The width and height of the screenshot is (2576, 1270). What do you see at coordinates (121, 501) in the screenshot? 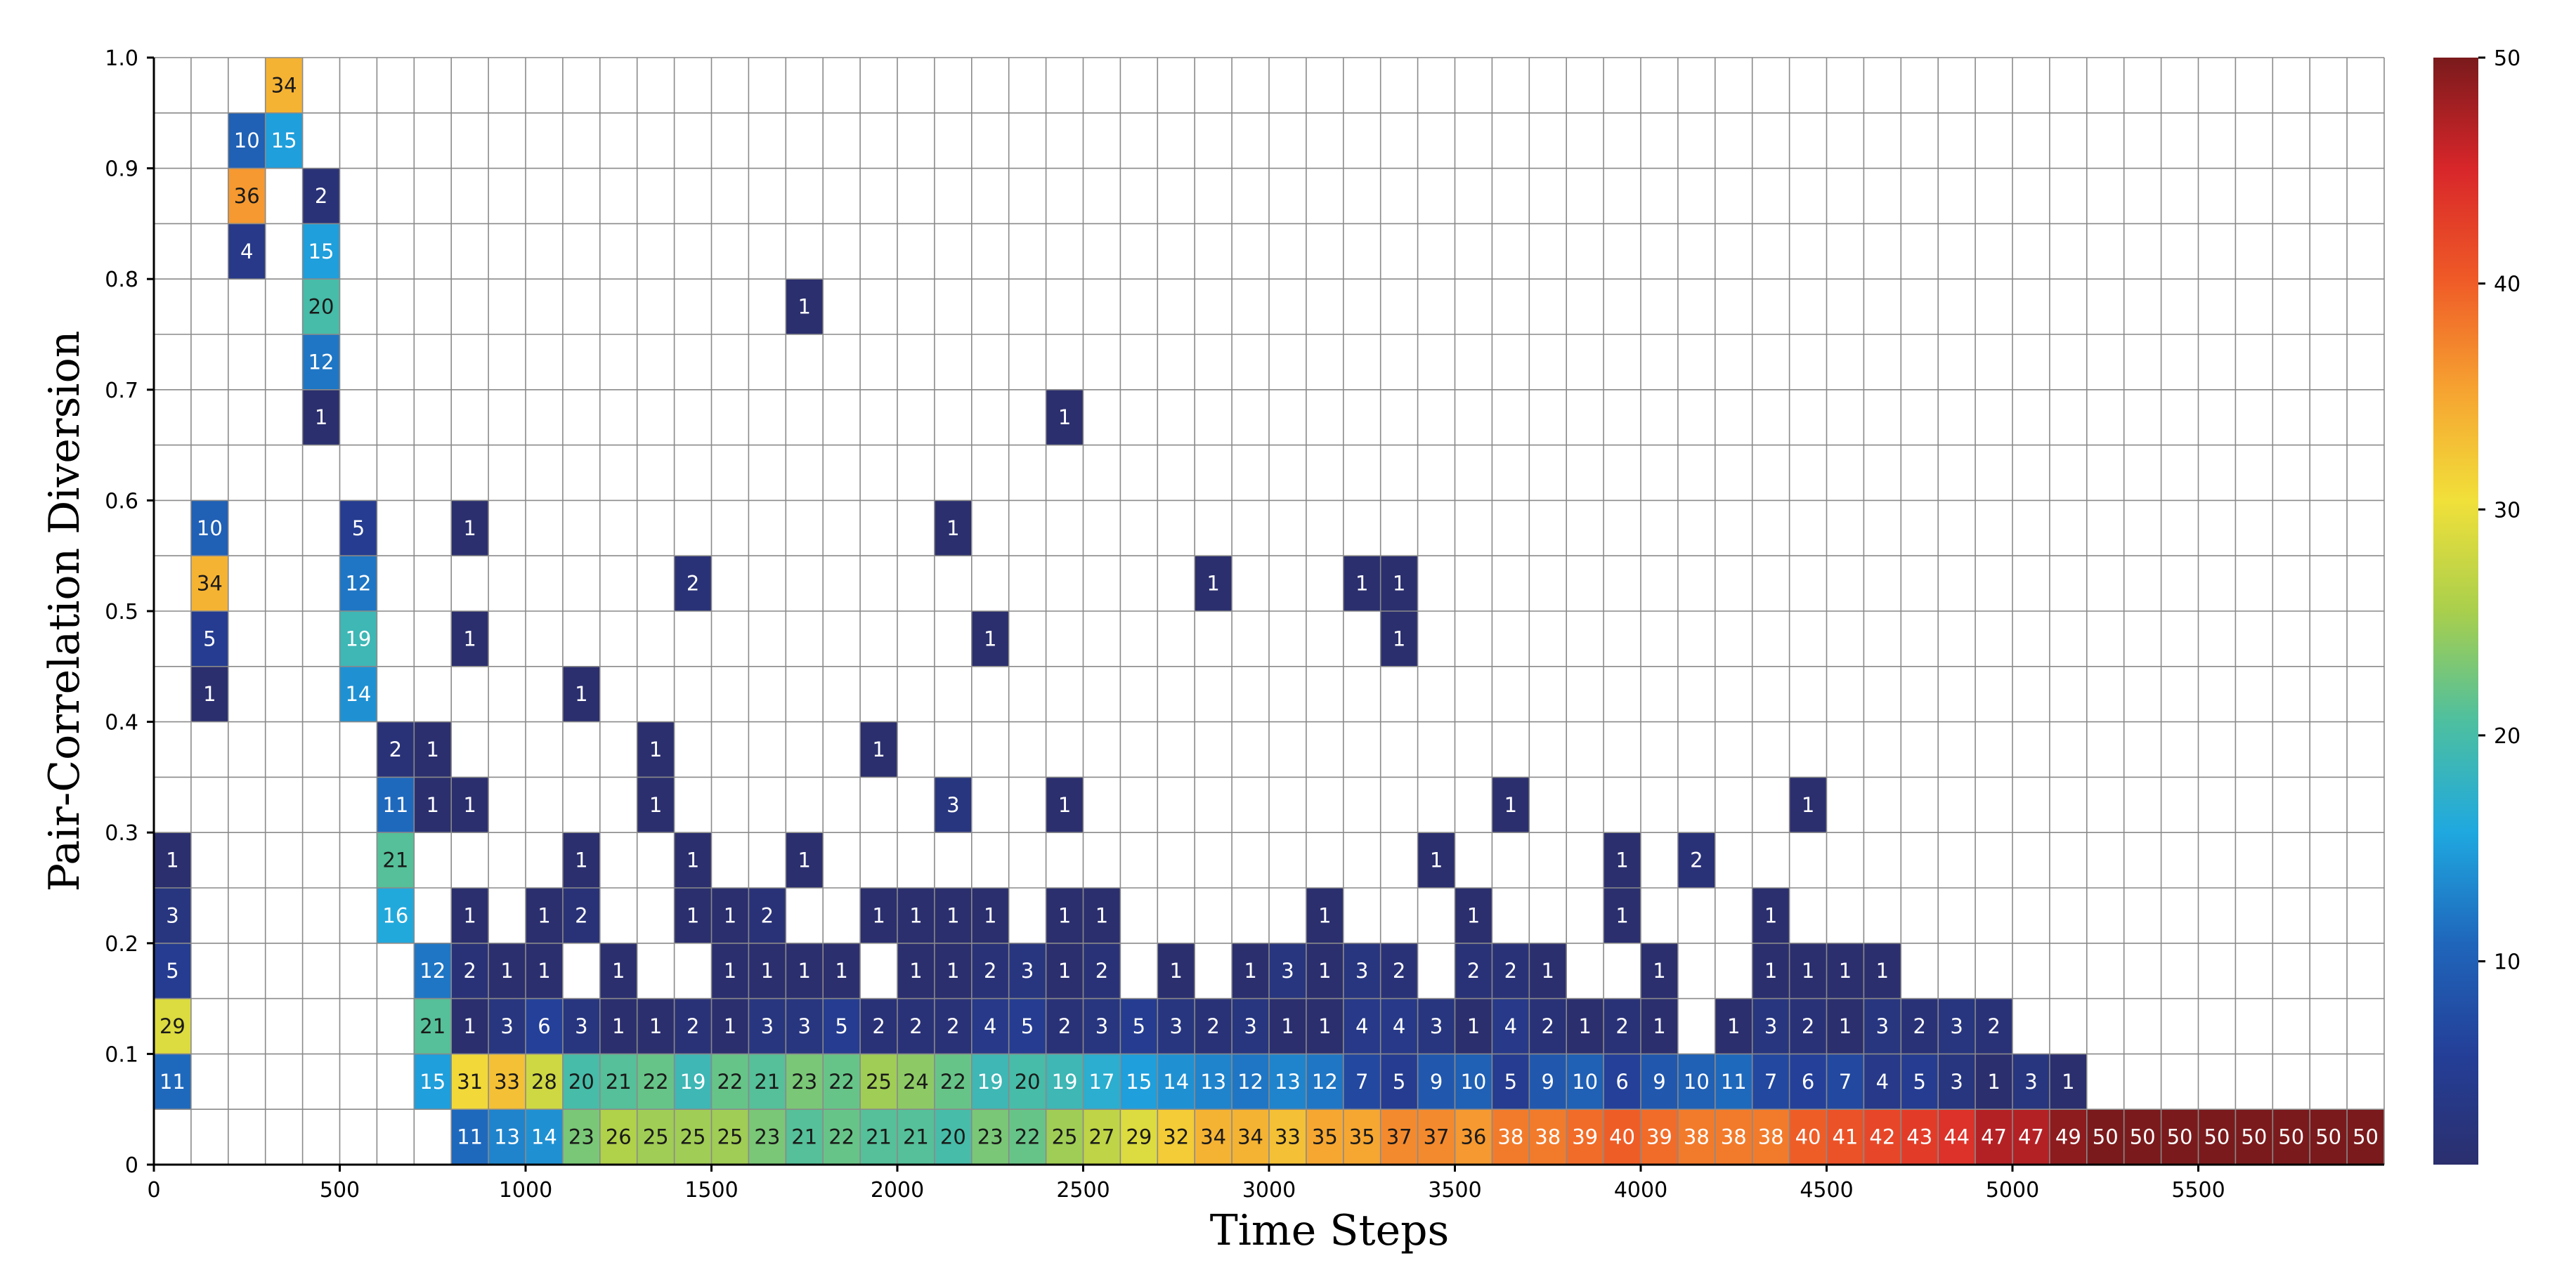
I see `y-tick-label: 0.6` at bounding box center [121, 501].